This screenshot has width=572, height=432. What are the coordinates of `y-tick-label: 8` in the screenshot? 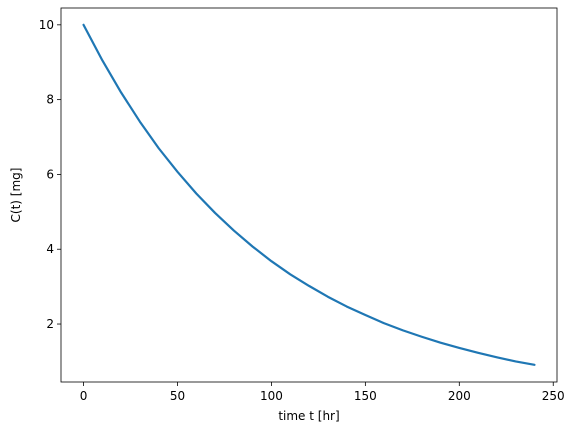 It's located at (50, 100).